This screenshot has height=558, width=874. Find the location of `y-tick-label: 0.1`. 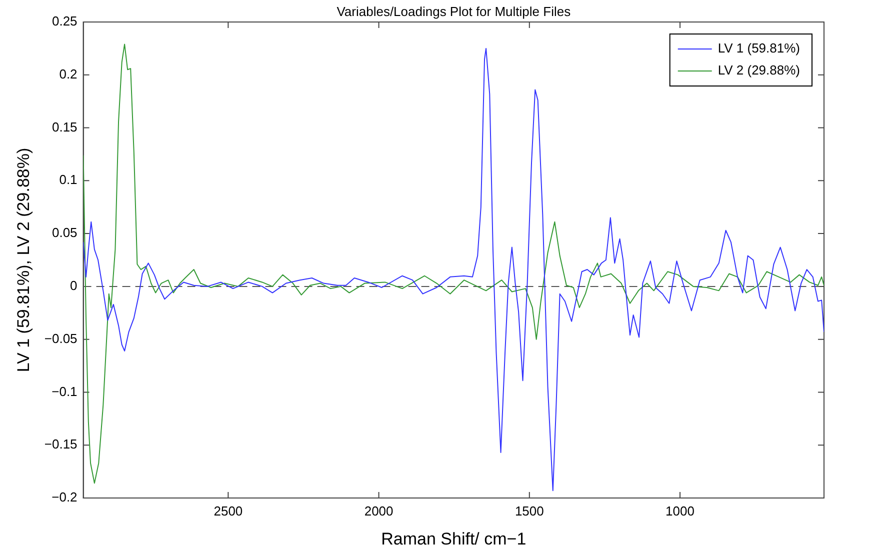

y-tick-label: 0.1 is located at coordinates (68, 180).